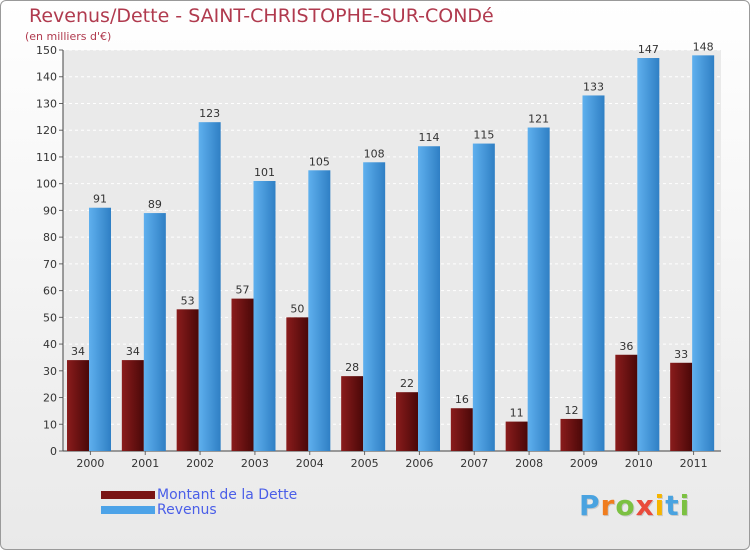 The width and height of the screenshot is (750, 550). What do you see at coordinates (429, 137) in the screenshot?
I see `data-label-revenus: 114` at bounding box center [429, 137].